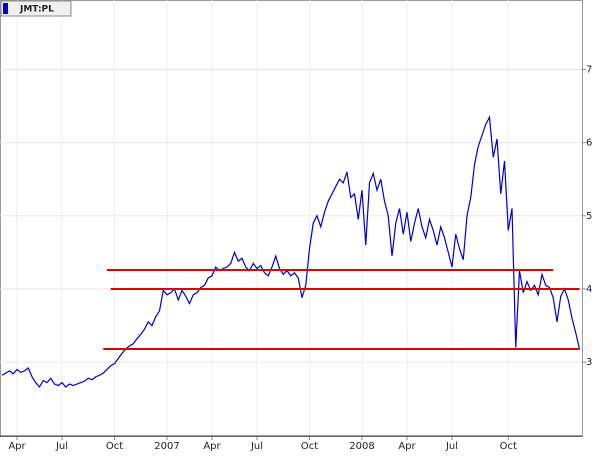  I want to click on y-tick-label: 4, so click(589, 289).